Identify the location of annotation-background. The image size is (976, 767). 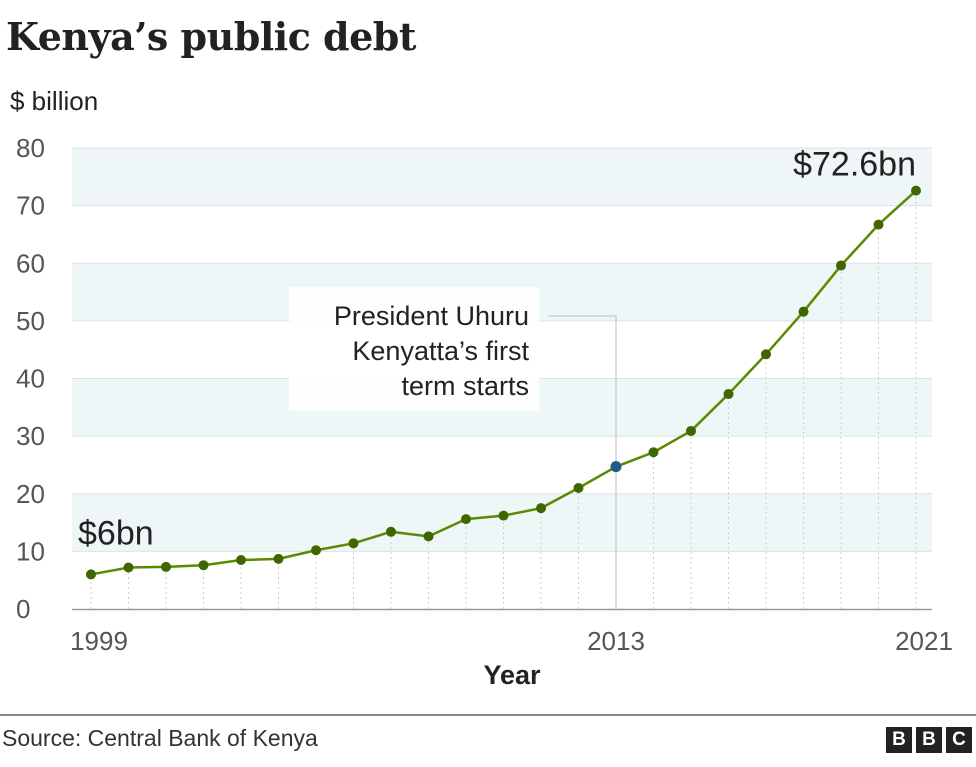
(414, 349).